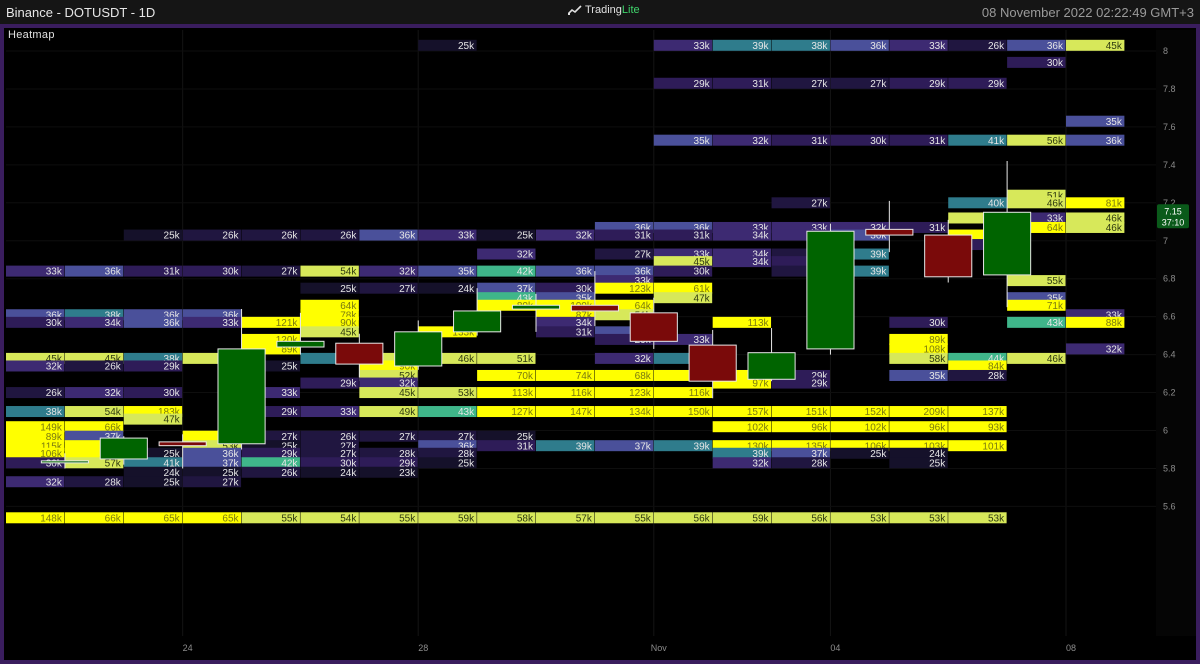  What do you see at coordinates (817, 412) in the screenshot?
I see `heatmap-cell-label: 151k` at bounding box center [817, 412].